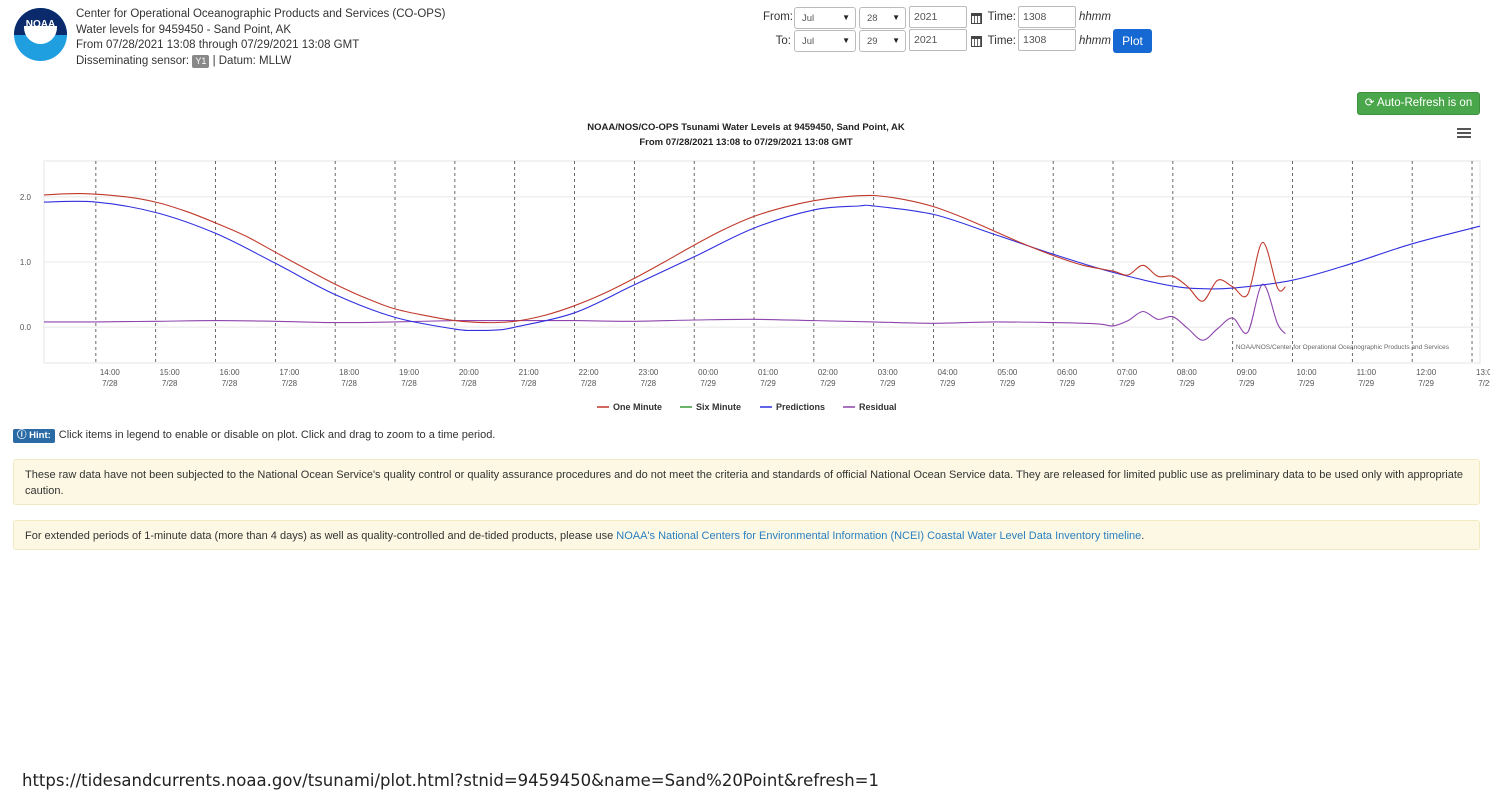  Describe the element at coordinates (777, 17) in the screenshot. I see `from-label: From:` at that location.